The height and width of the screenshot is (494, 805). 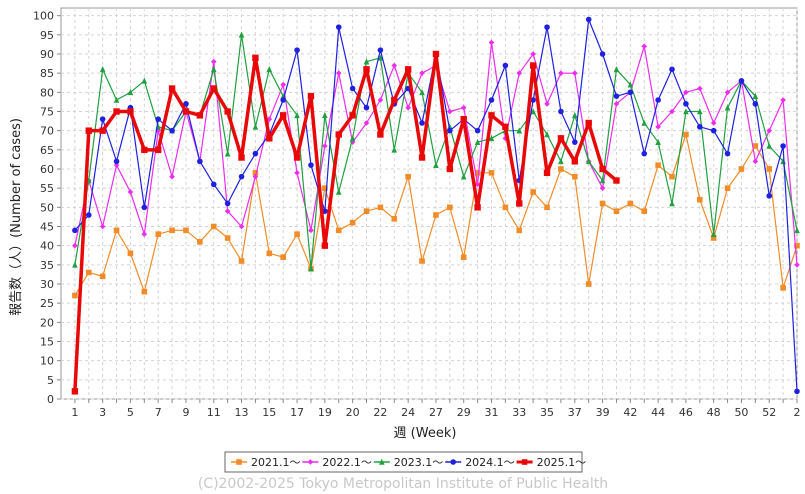 What do you see at coordinates (547, 412) in the screenshot?
I see `x-tick-label: 35` at bounding box center [547, 412].